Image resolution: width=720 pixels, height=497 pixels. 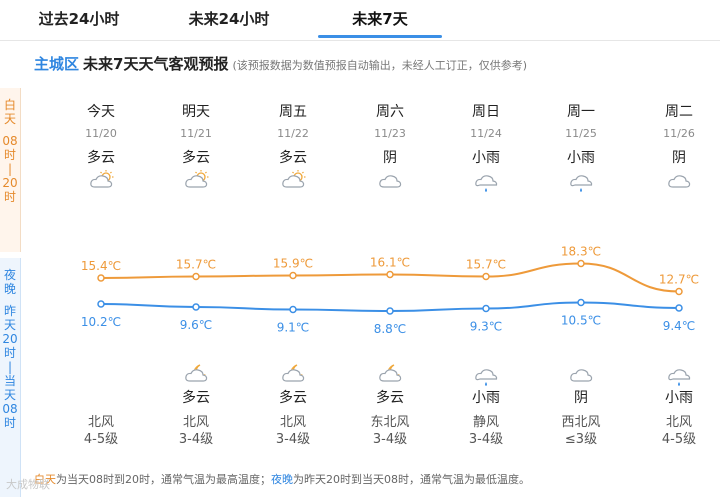 I want to click on tab-next-7d: 未来7天, so click(x=380, y=19).